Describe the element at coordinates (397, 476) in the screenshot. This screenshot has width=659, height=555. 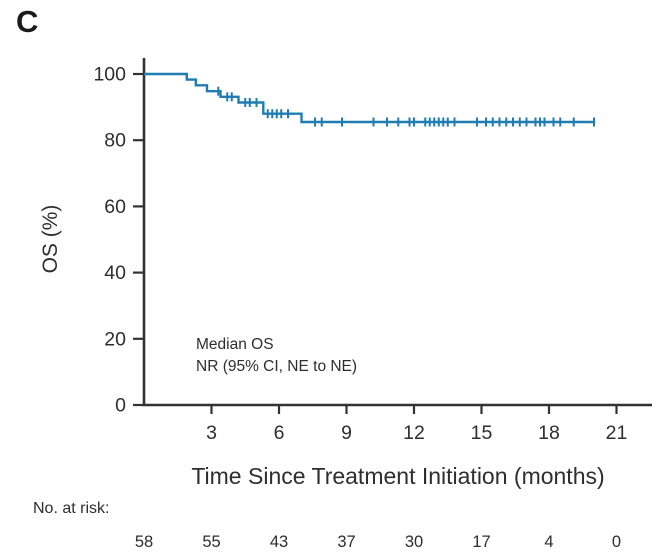
I see `x-axis-title: Time Since Treatment Initiation (months)` at that location.